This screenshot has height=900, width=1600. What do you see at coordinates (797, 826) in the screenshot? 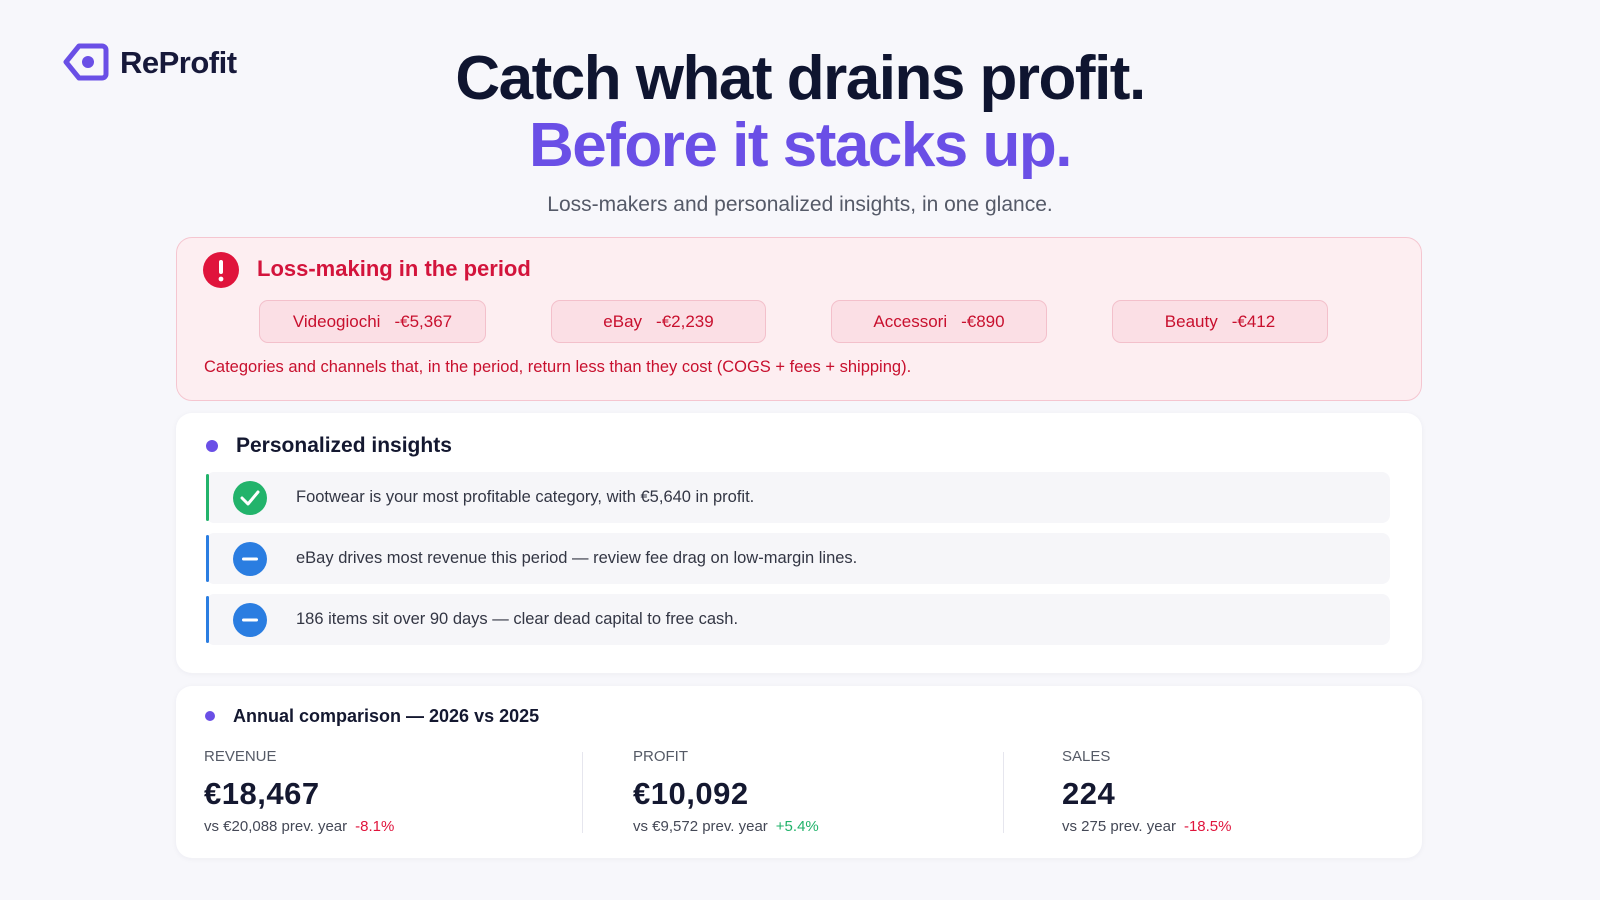
I see `metric-change: +5.4%` at bounding box center [797, 826].